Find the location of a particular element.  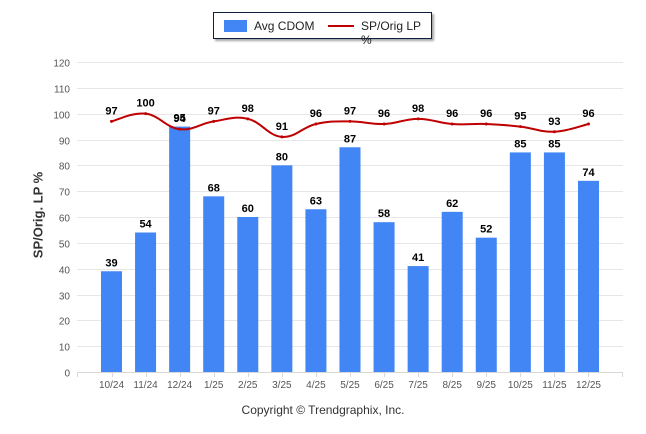

bar-value-label: 95 is located at coordinates (180, 119).